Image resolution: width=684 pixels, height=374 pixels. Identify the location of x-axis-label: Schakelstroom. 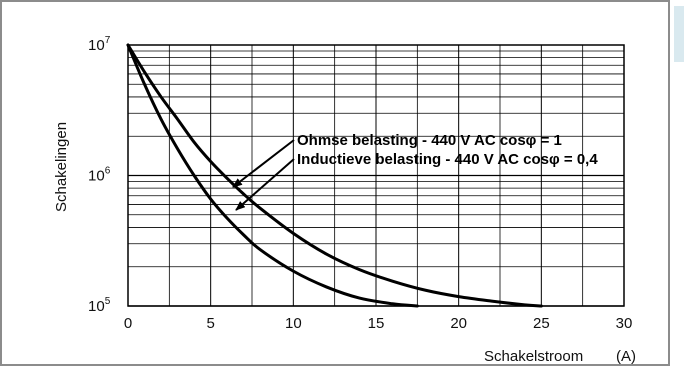
(533, 356).